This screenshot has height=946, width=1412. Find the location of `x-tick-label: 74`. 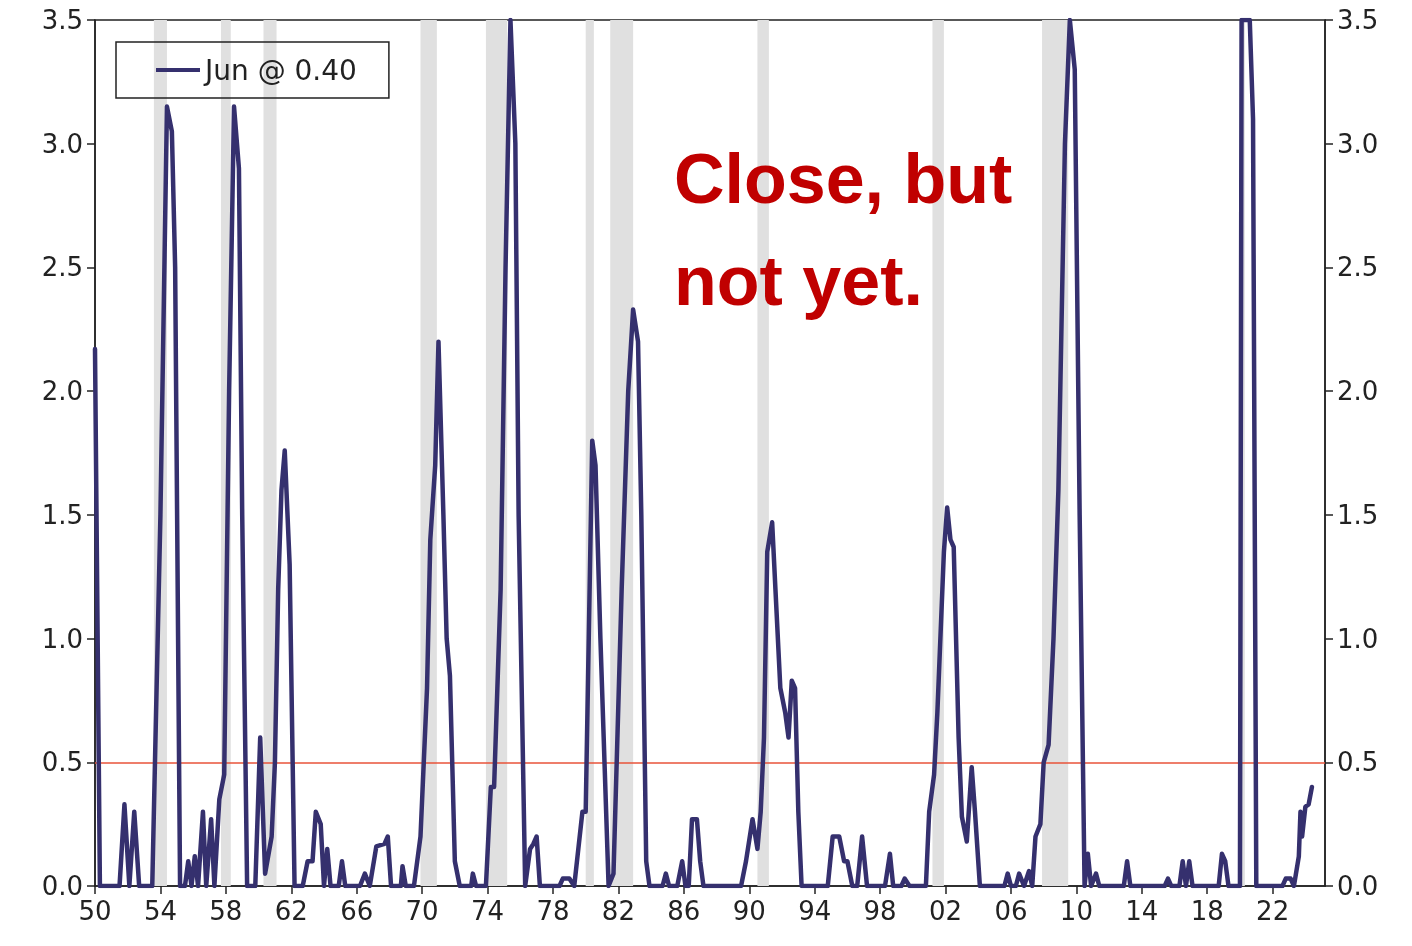

x-tick-label: 74 is located at coordinates (488, 911).